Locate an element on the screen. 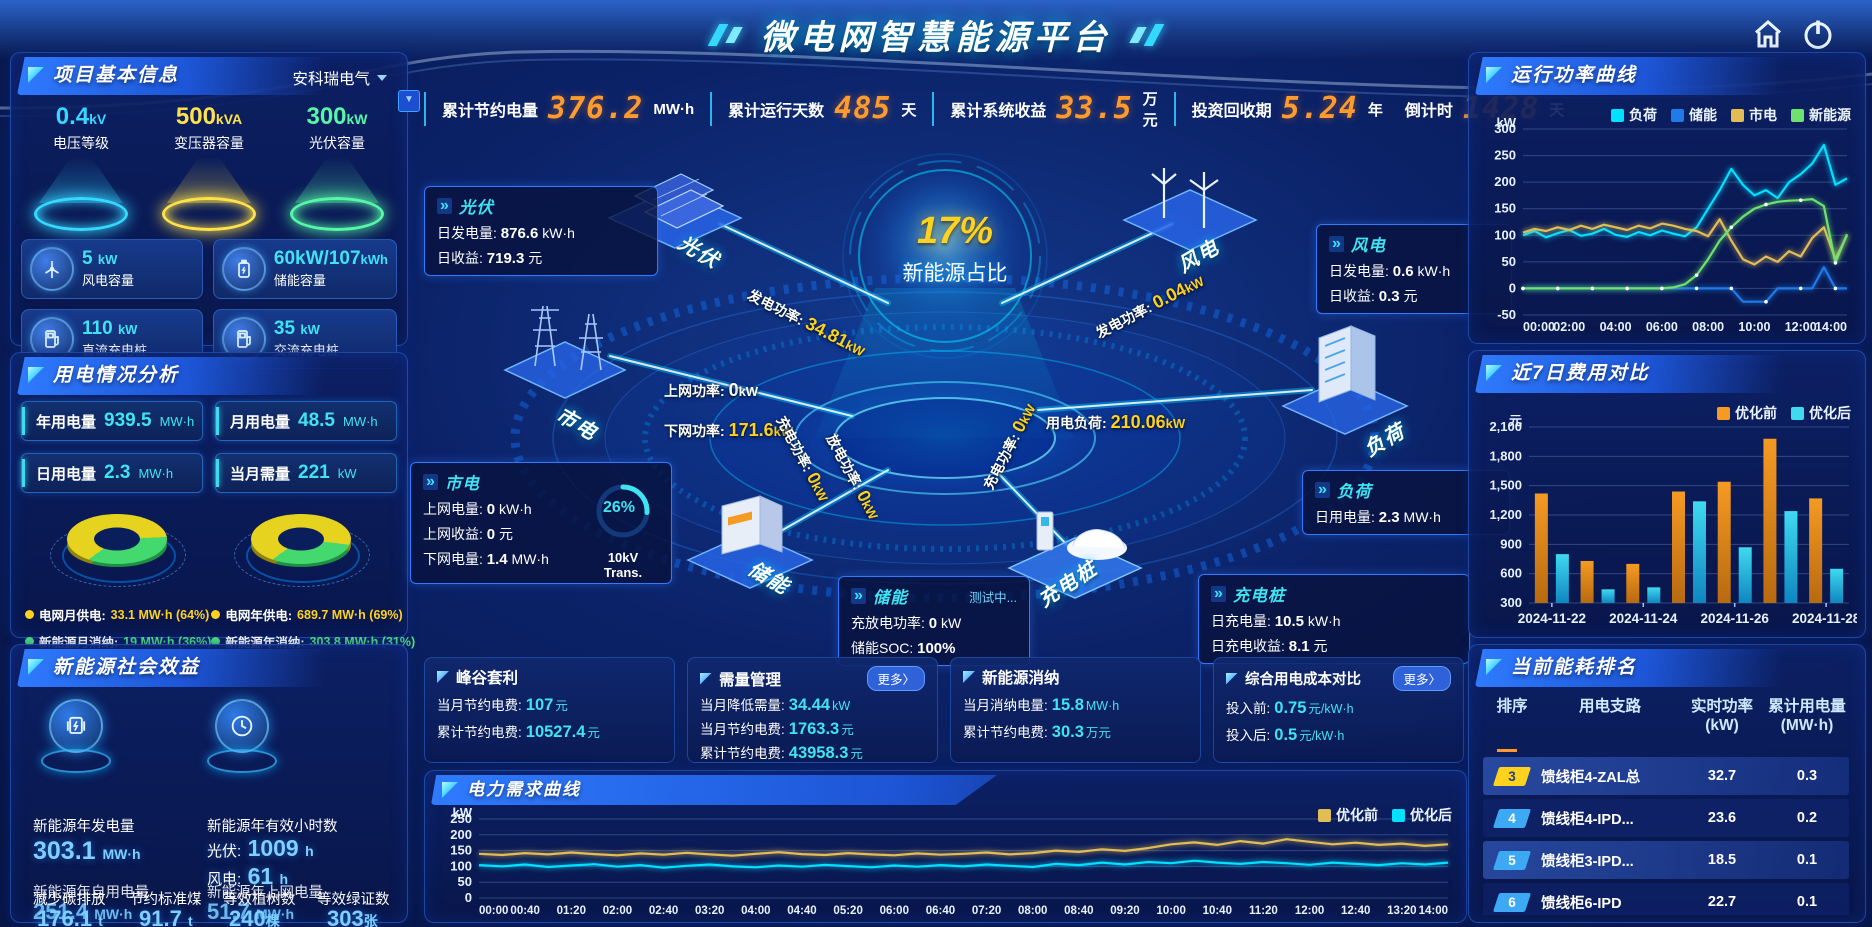  chip-label: 月用电量 is located at coordinates (260, 422).